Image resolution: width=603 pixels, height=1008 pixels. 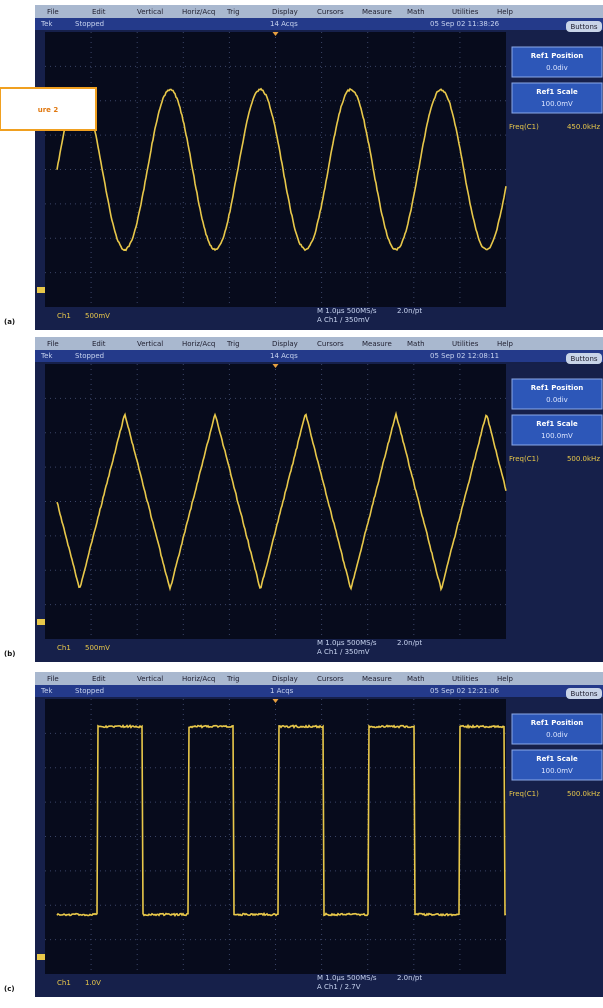 I want to click on status-acqs: 1 Acqs, so click(x=282, y=691).